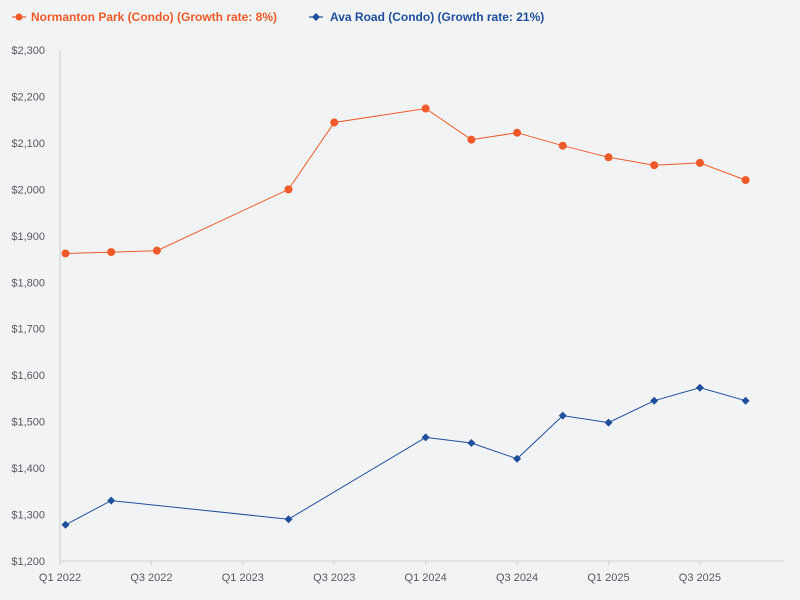 The height and width of the screenshot is (600, 800). I want to click on y-tick-label: $1,800, so click(28, 283).